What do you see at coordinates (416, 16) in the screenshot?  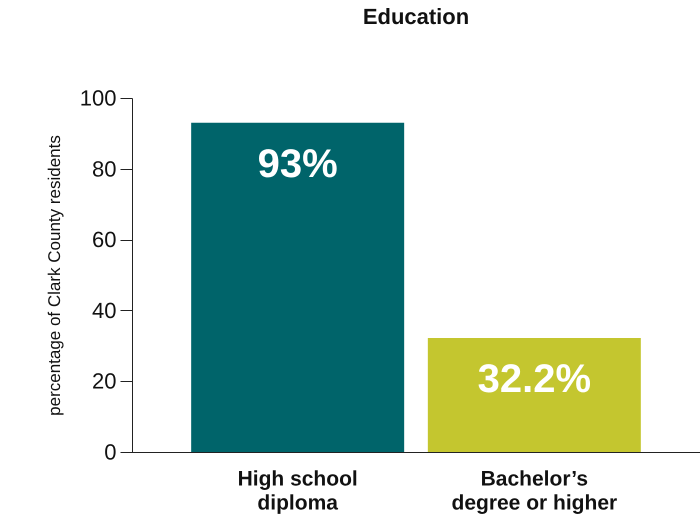 I see `chart-title: Education` at bounding box center [416, 16].